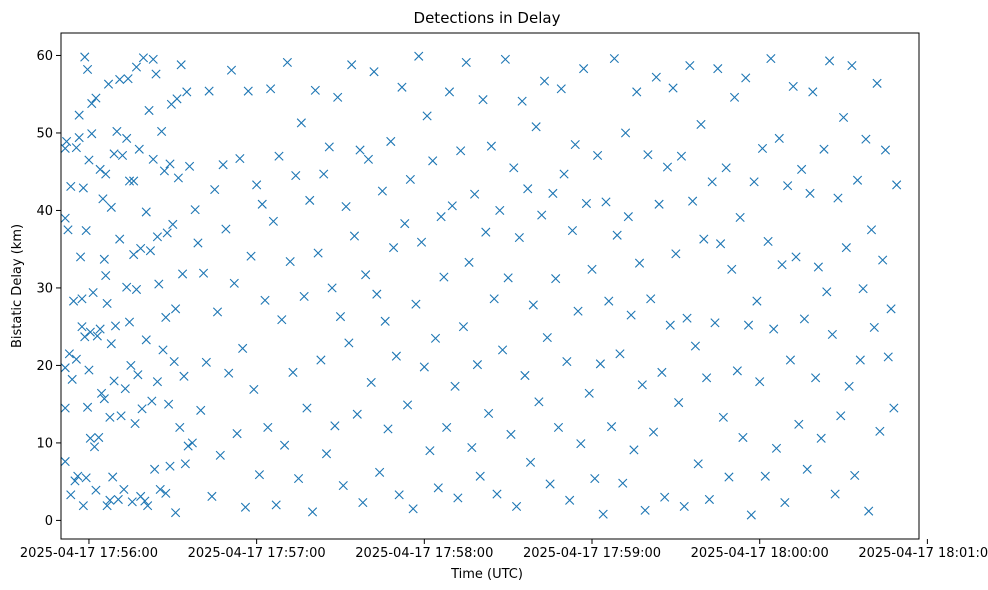 This screenshot has width=988, height=590. Describe the element at coordinates (44, 56) in the screenshot. I see `y-tick-label: 60` at that location.